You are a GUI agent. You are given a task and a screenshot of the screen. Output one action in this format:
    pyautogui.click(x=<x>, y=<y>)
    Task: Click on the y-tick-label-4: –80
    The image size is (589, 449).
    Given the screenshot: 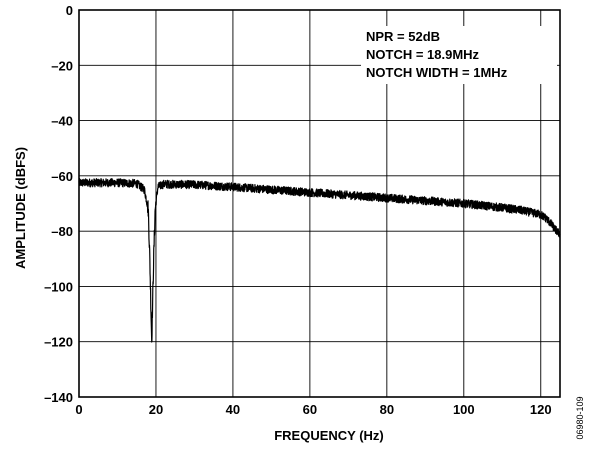 What is the action you would take?
    pyautogui.click(x=62, y=231)
    